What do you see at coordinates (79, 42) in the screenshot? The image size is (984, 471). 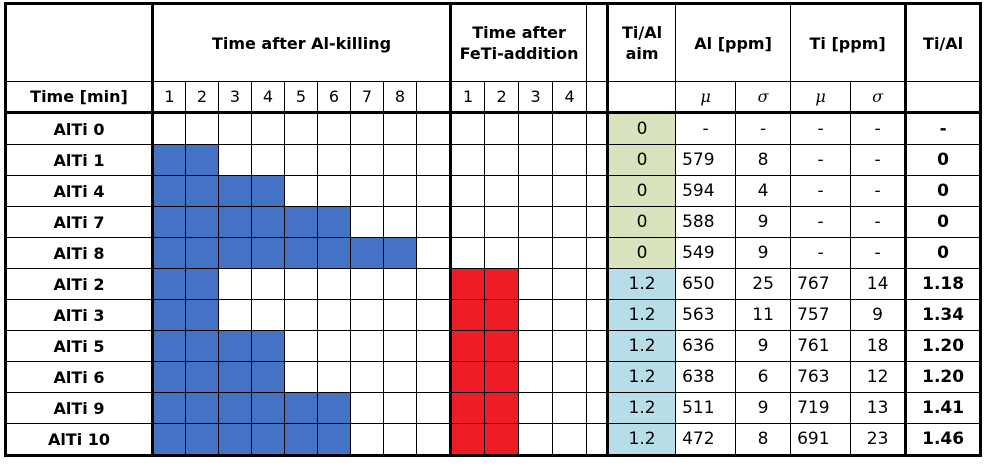 I see `corner` at bounding box center [79, 42].